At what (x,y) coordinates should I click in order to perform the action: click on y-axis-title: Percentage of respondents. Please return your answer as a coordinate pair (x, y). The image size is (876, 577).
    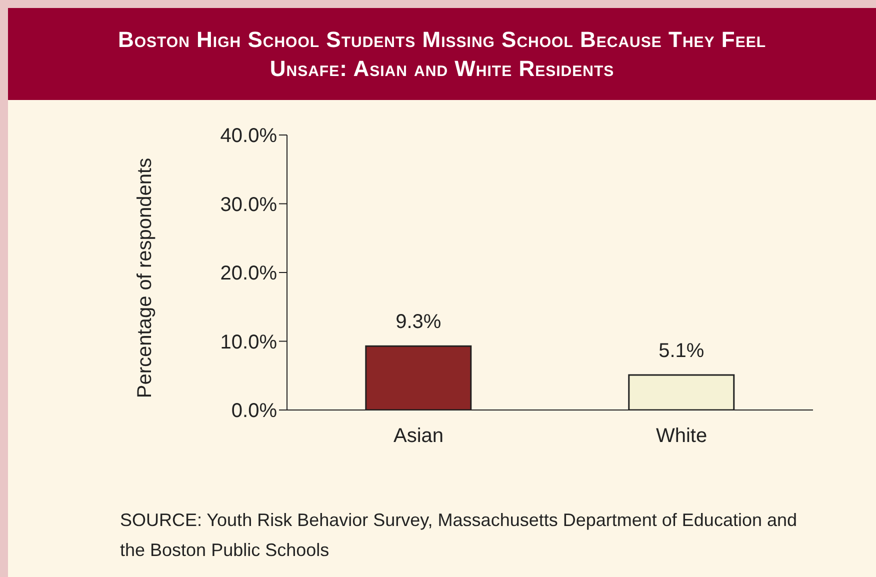
    Looking at the image, I should click on (145, 278).